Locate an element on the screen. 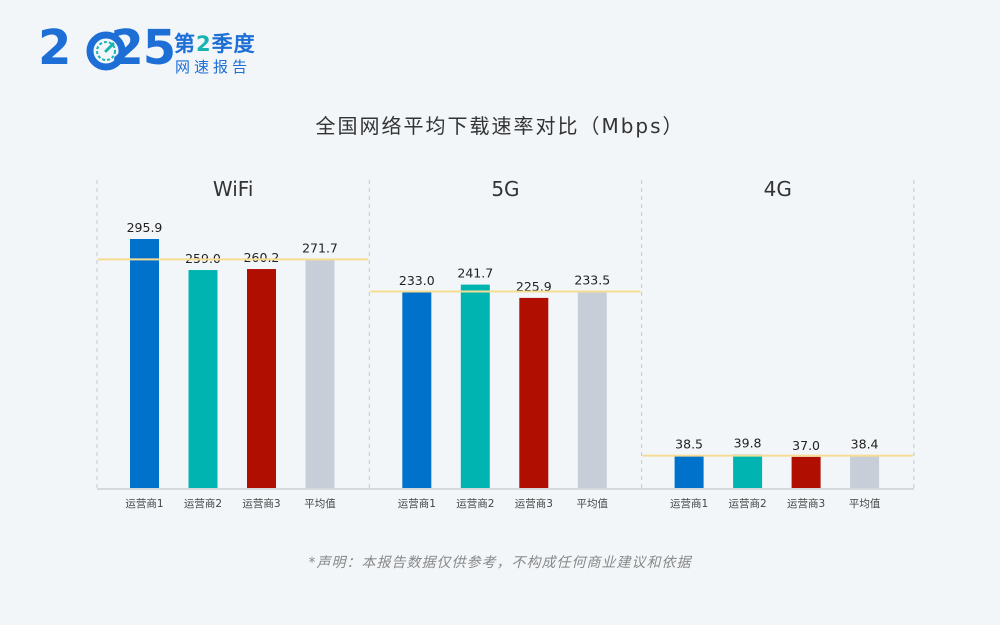 Image resolution: width=1000 pixels, height=625 pixels. data-label: 241.7 is located at coordinates (475, 273).